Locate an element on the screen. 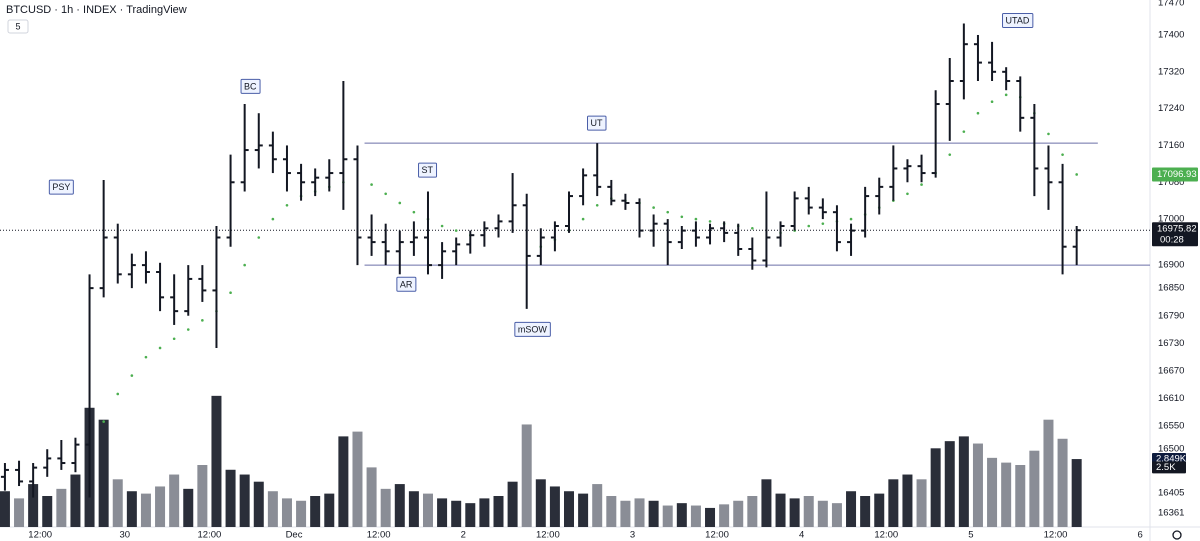 This screenshot has height=541, width=1200. y-tick-label: 16790 is located at coordinates (1171, 315).